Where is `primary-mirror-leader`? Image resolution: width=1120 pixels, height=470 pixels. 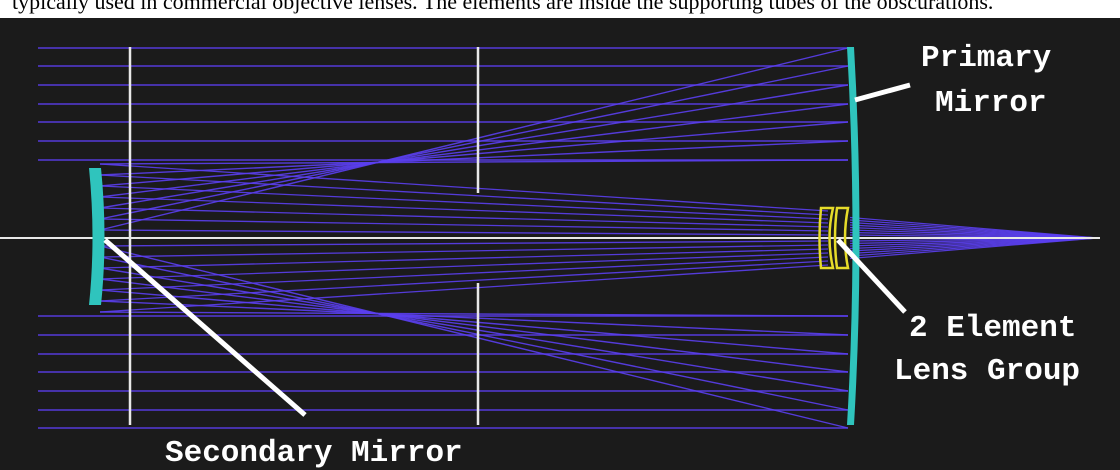 primary-mirror-leader is located at coordinates (882, 92).